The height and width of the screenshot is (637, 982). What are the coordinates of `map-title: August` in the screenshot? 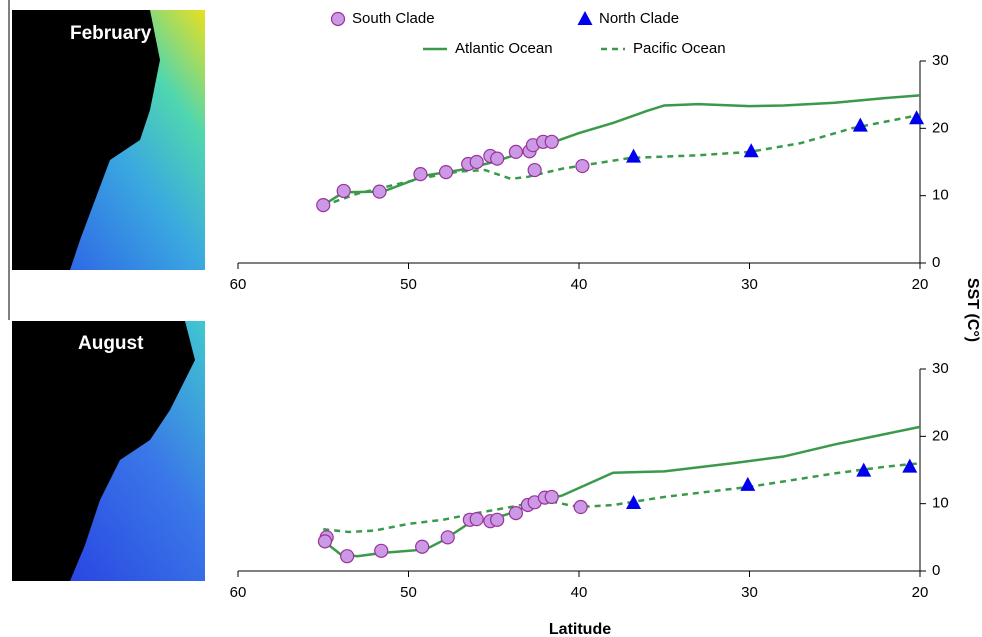 It's located at (111, 343).